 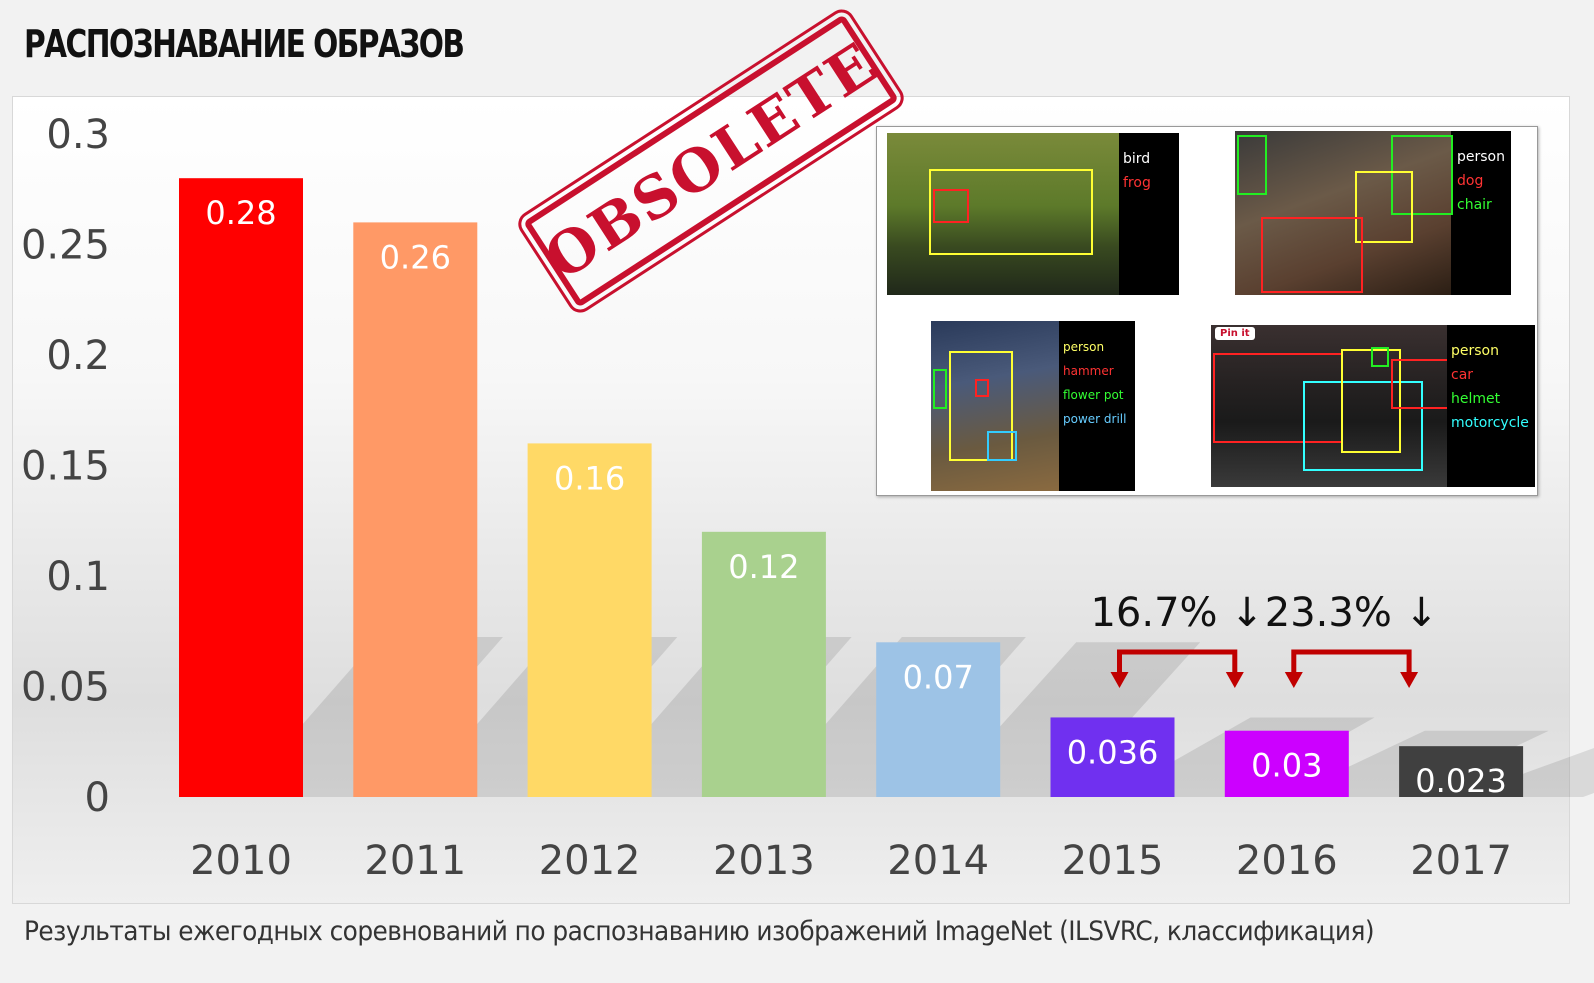 What do you see at coordinates (1476, 399) in the screenshot?
I see `photo-label: helmet` at bounding box center [1476, 399].